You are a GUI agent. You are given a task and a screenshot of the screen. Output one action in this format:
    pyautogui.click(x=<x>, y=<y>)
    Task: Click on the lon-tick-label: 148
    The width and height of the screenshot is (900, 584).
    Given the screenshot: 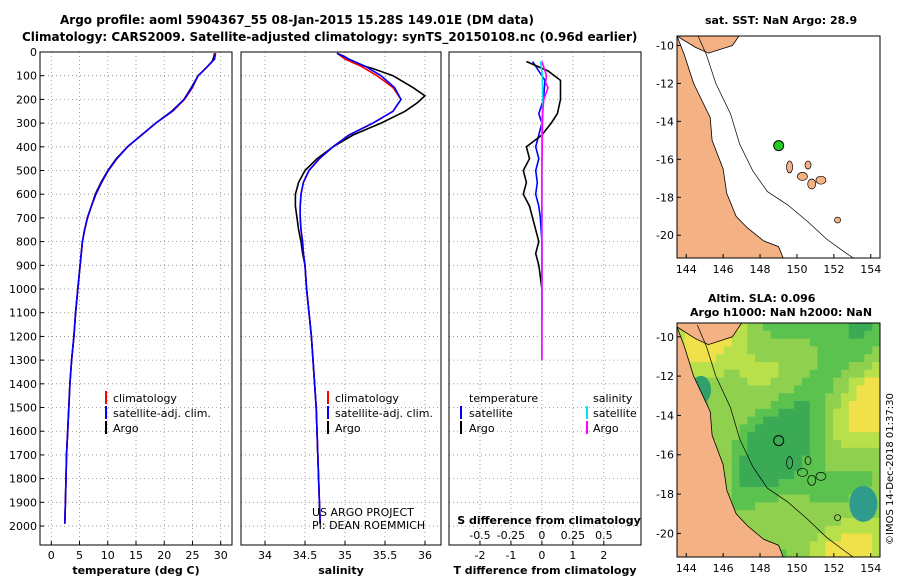 What is the action you would take?
    pyautogui.click(x=760, y=568)
    